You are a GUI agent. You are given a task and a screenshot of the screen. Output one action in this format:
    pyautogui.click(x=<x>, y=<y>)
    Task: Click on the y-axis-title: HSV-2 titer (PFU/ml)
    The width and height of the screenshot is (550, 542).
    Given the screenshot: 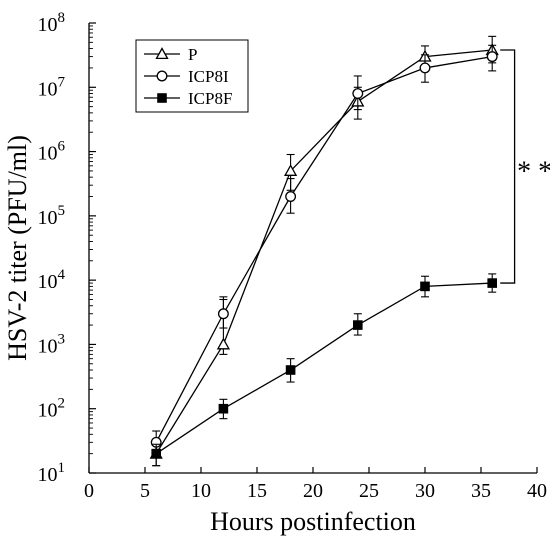 What is the action you would take?
    pyautogui.click(x=17, y=248)
    